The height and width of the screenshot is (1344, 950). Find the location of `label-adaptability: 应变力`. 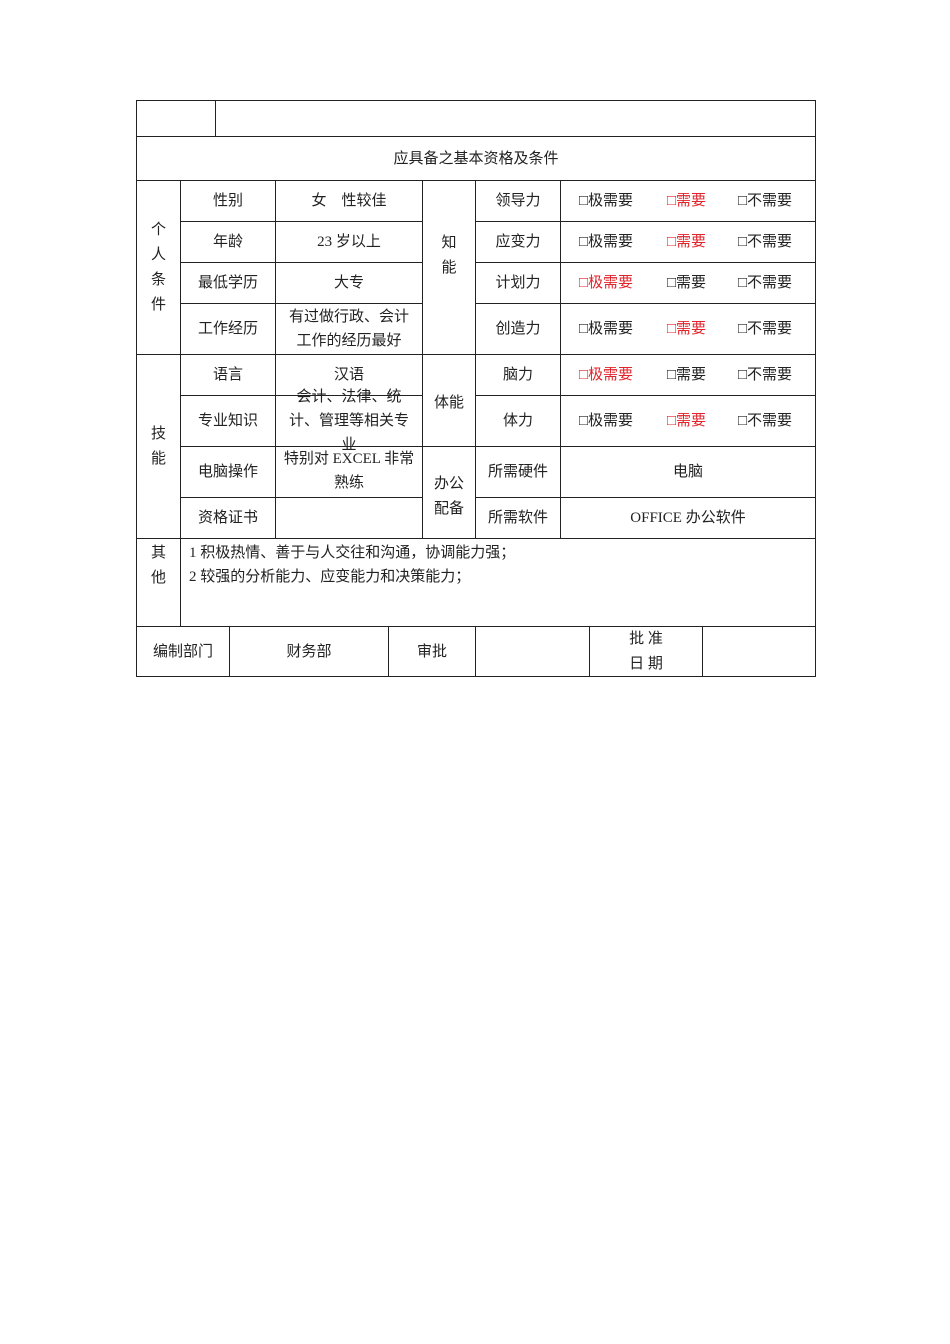

label-adaptability: 应变力 is located at coordinates (518, 242).